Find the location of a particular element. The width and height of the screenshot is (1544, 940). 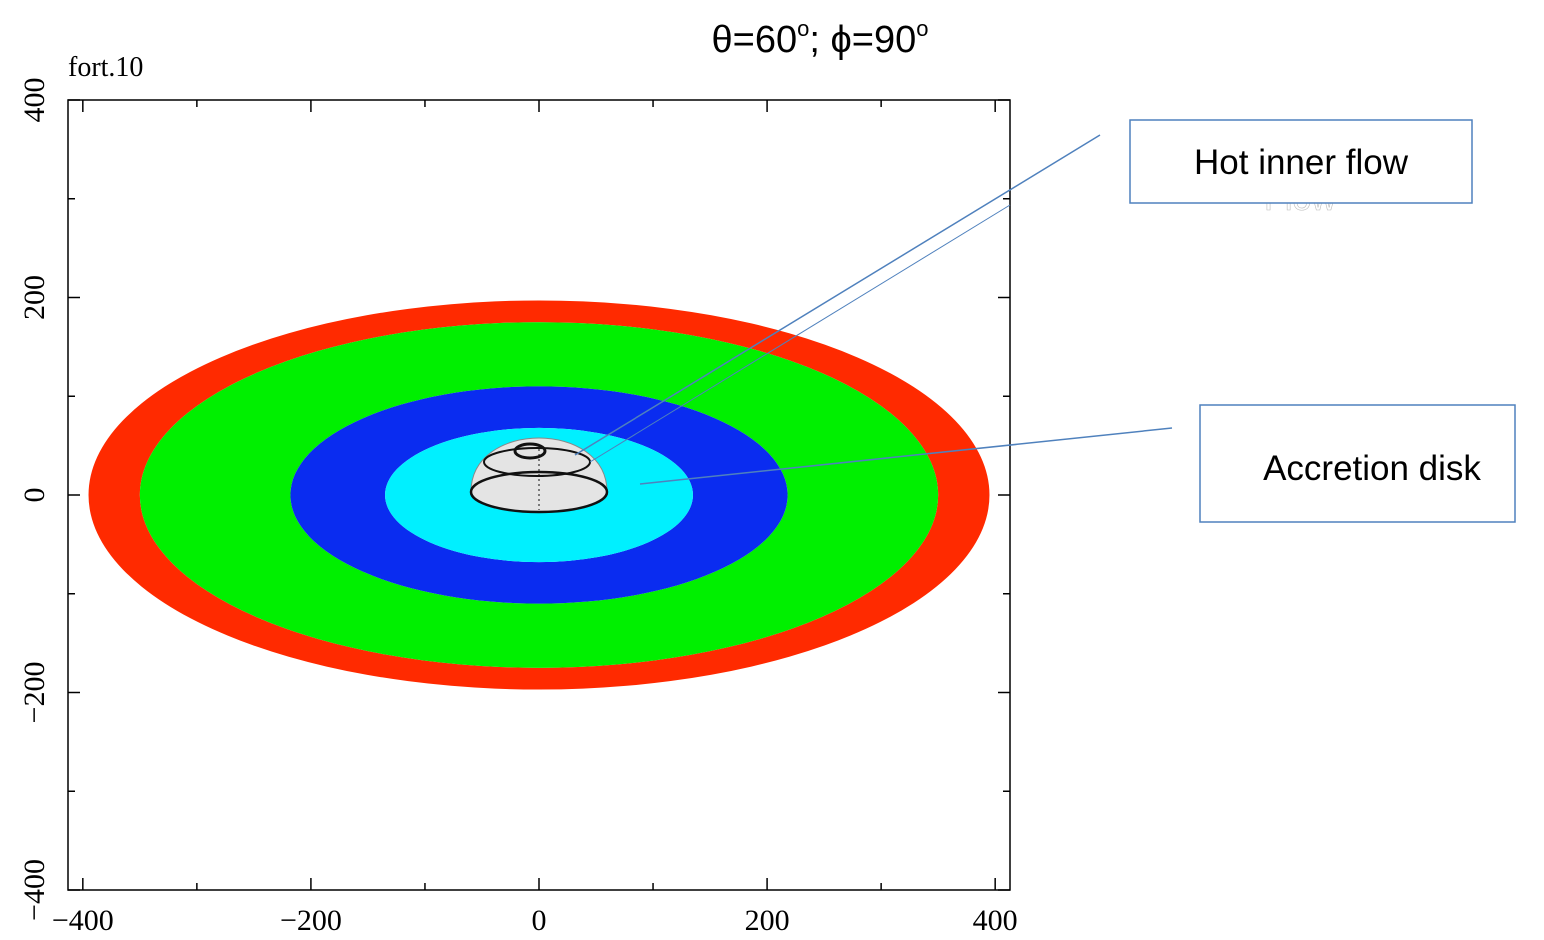

annotation: Accretion disk is located at coordinates (1372, 468).